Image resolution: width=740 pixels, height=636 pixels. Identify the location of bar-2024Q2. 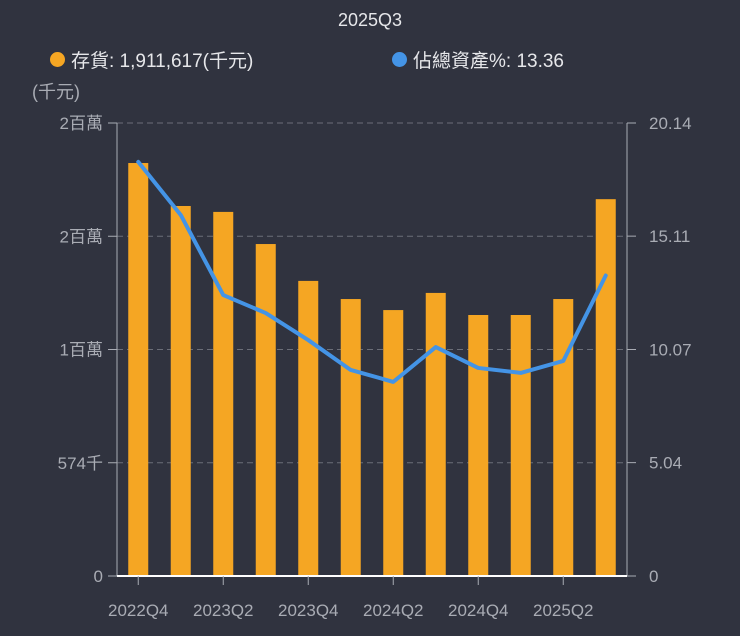
(393, 443).